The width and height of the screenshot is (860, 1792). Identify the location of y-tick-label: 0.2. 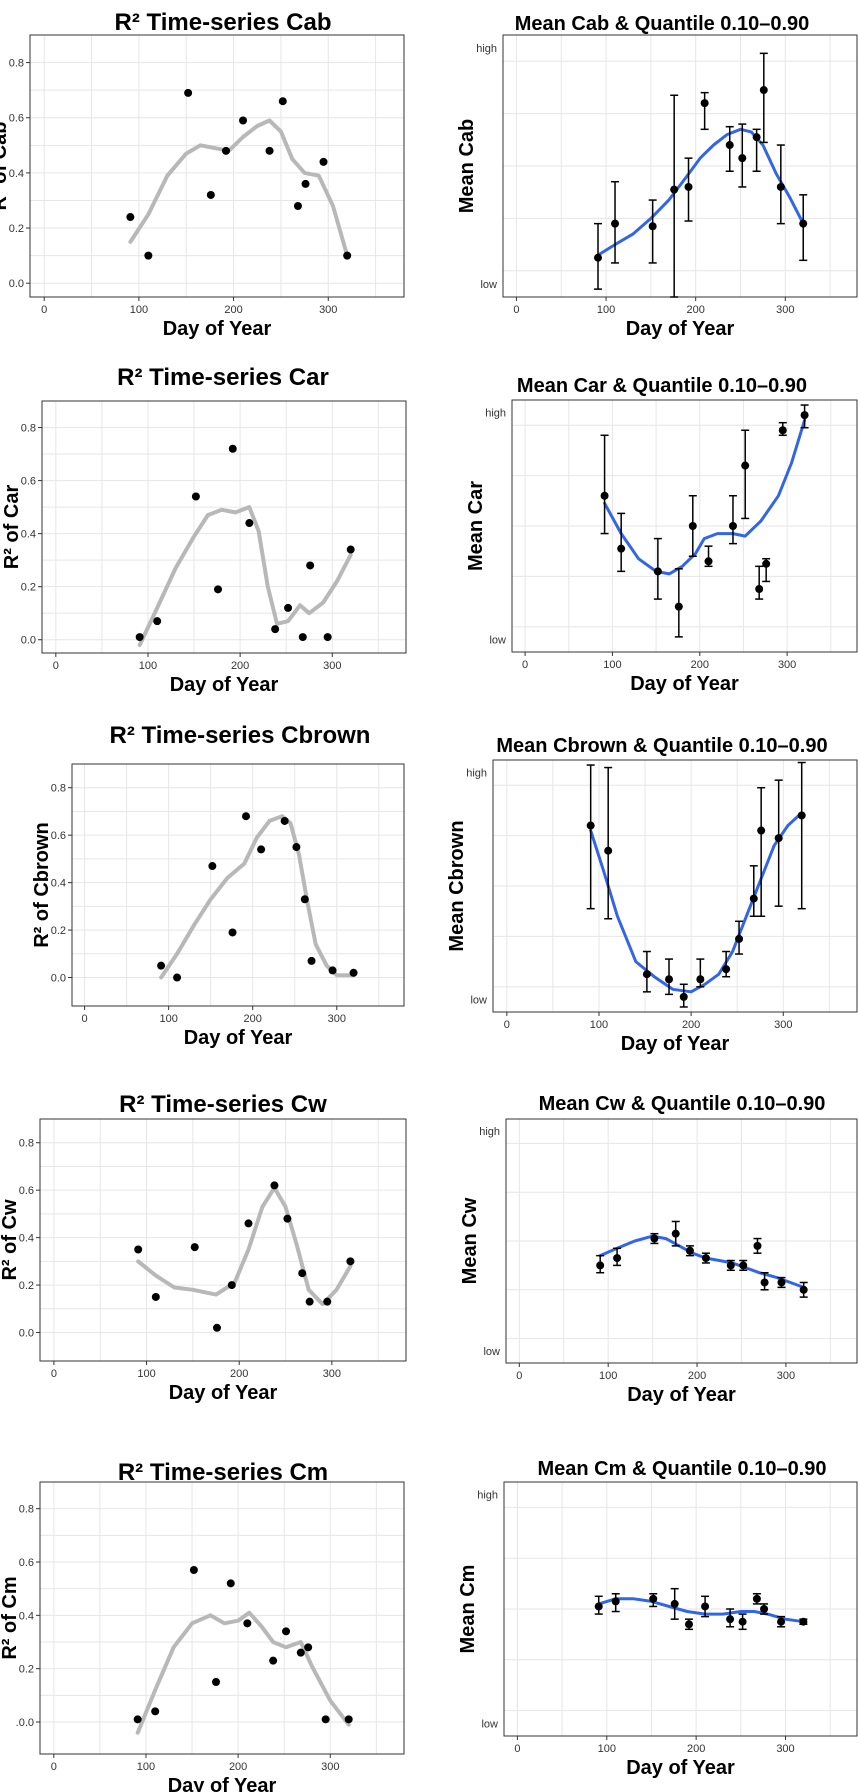
(58, 931).